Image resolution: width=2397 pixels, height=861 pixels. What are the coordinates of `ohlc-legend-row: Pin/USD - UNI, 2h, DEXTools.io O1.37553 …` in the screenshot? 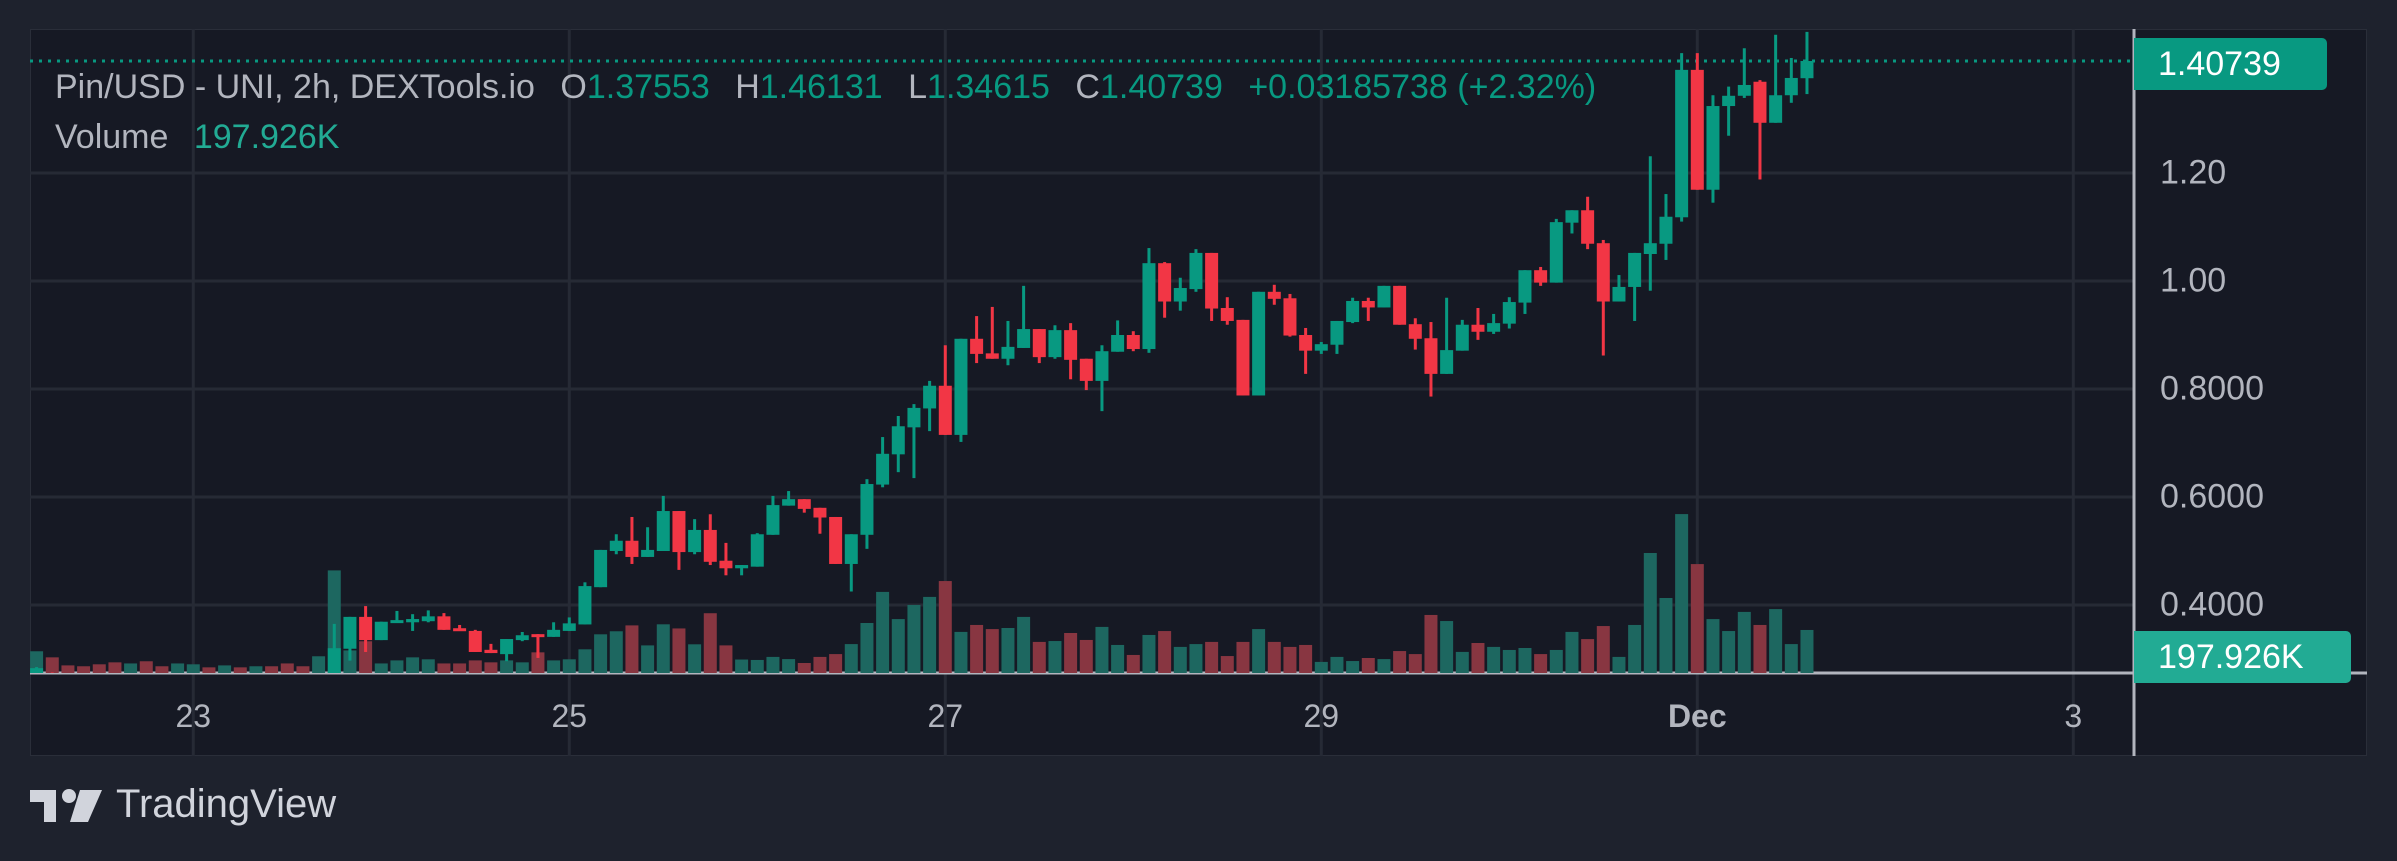 It's located at (825, 87).